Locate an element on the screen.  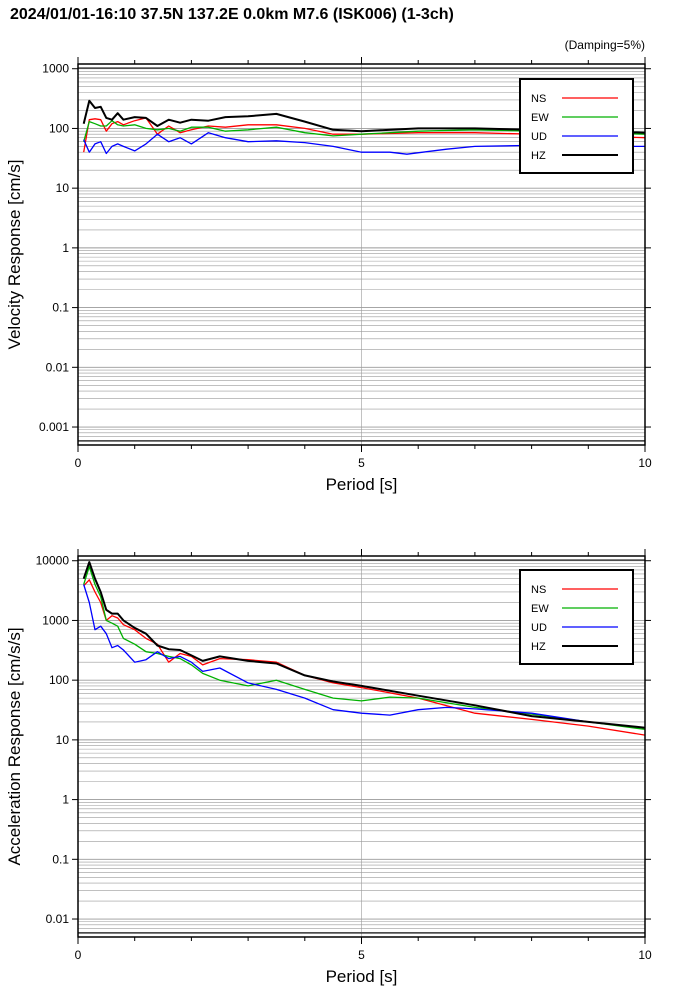
y-tick-label: 10000 is located at coordinates (53, 561).